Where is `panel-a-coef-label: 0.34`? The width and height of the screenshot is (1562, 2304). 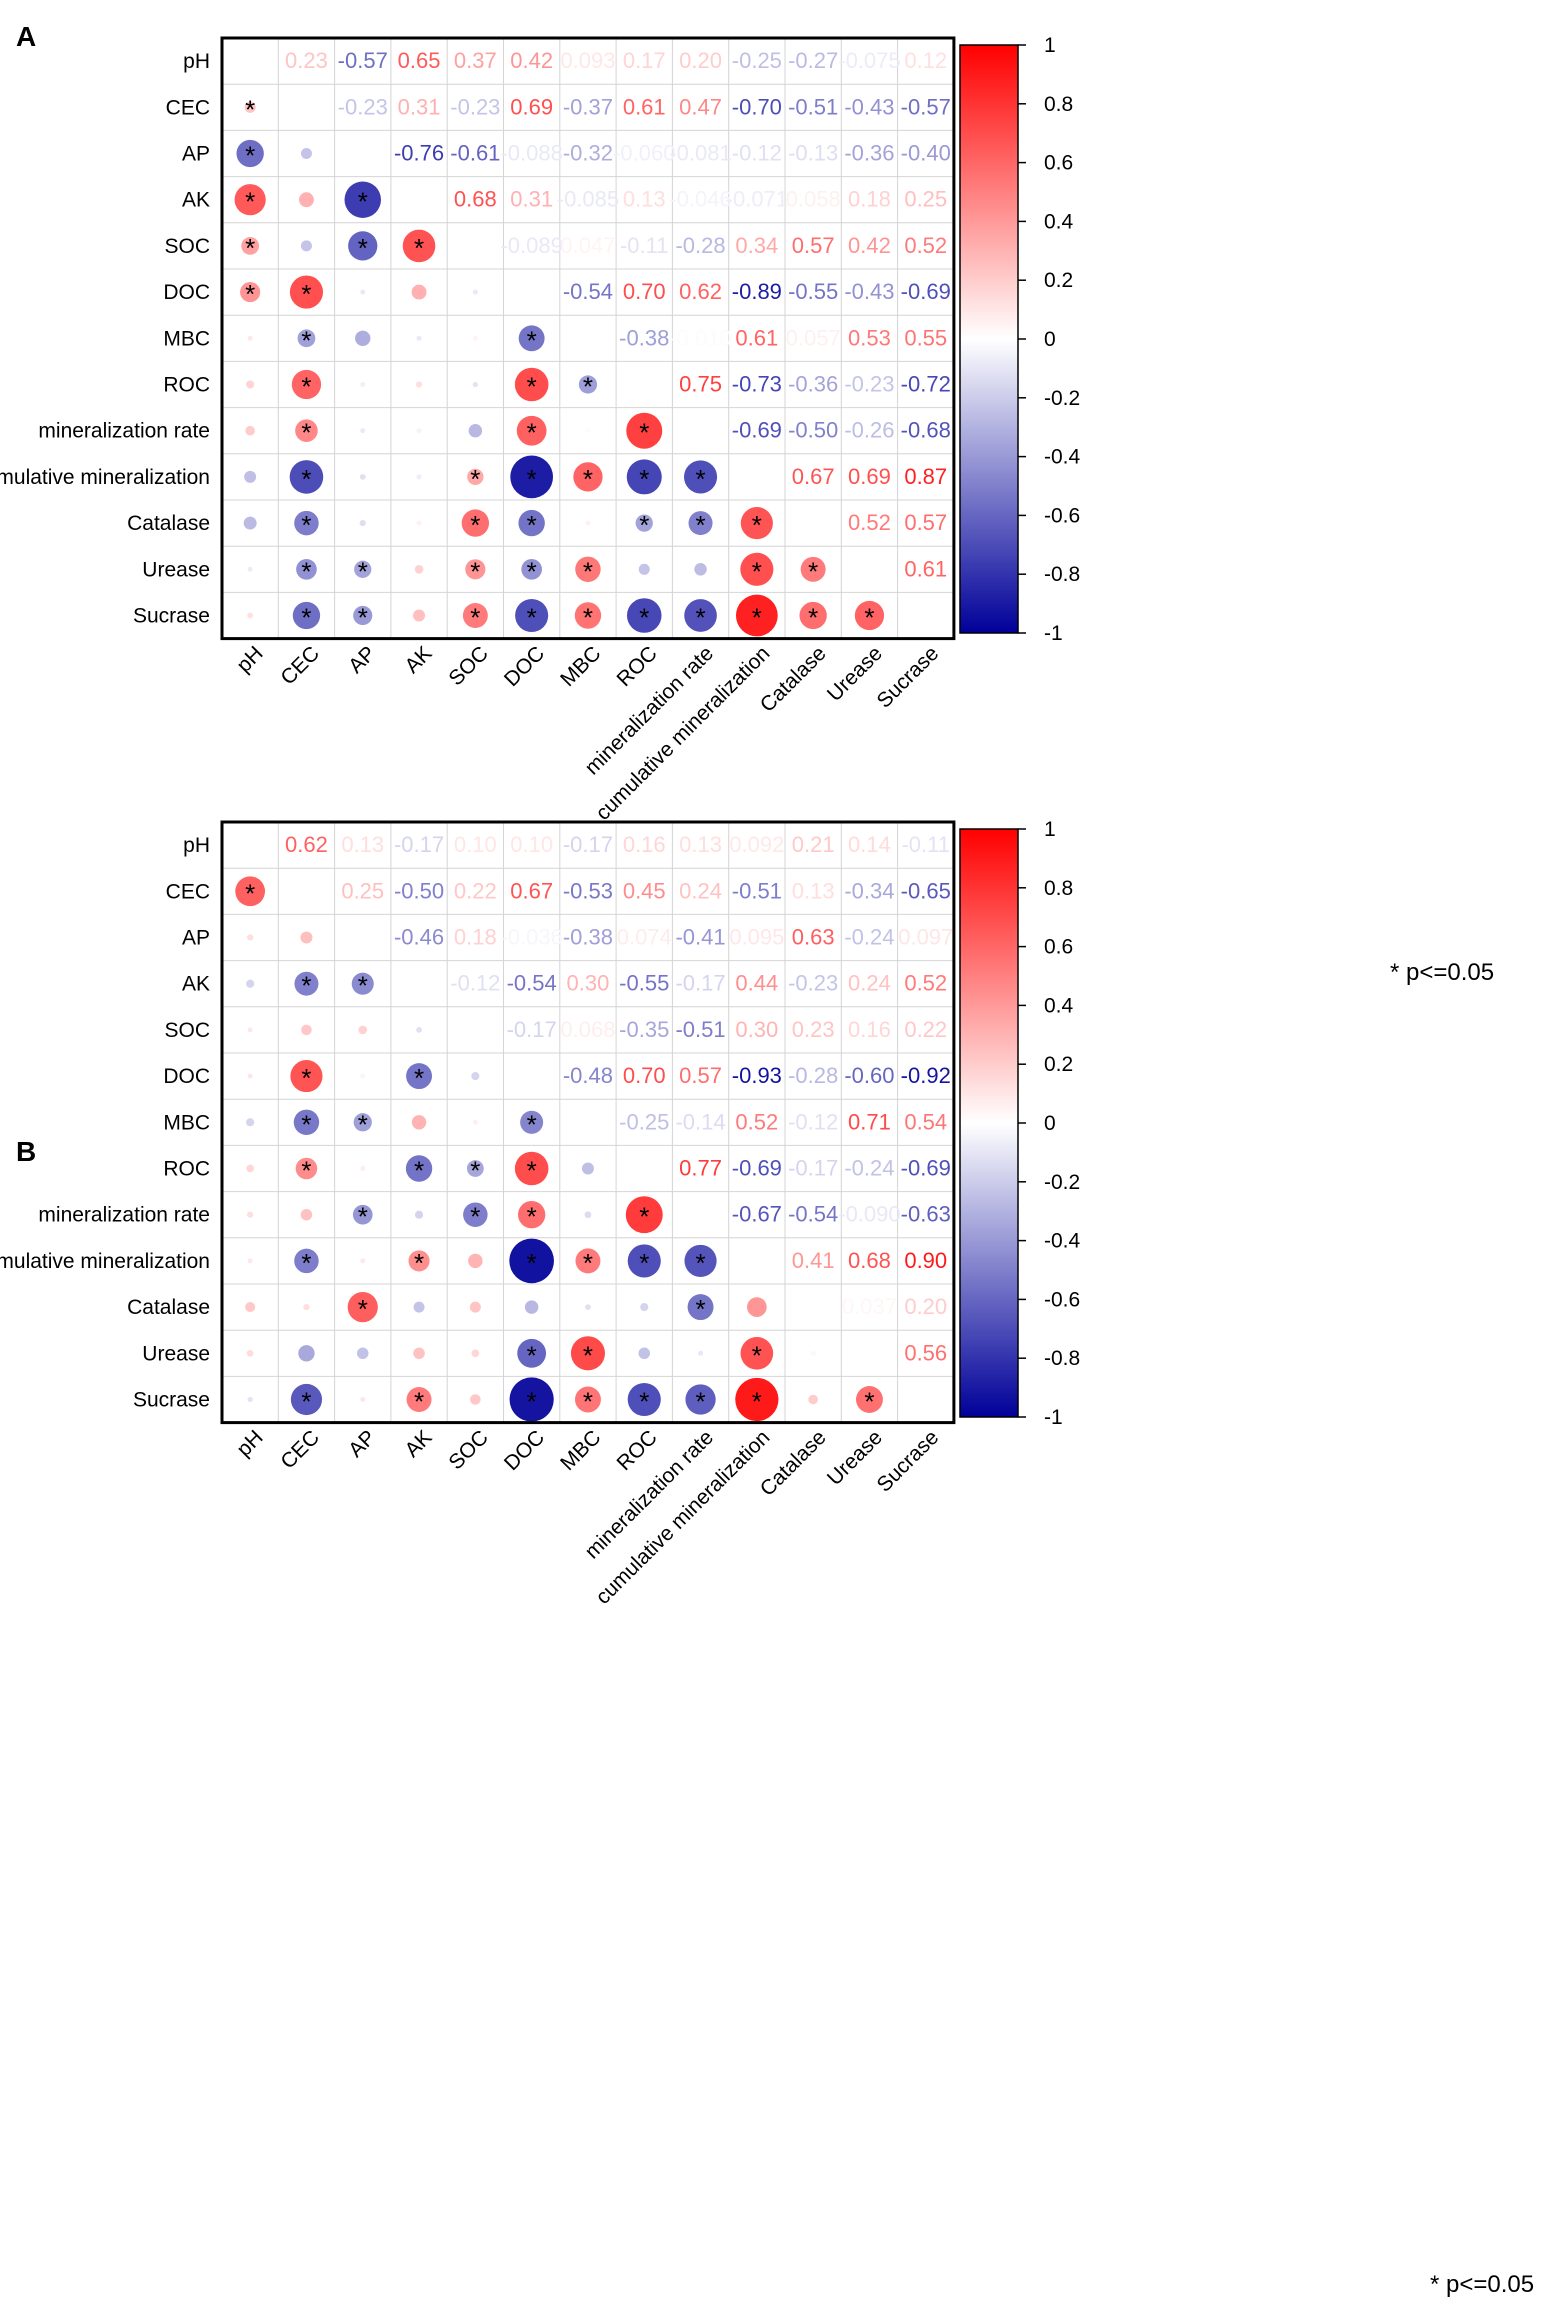 panel-a-coef-label: 0.34 is located at coordinates (756, 245).